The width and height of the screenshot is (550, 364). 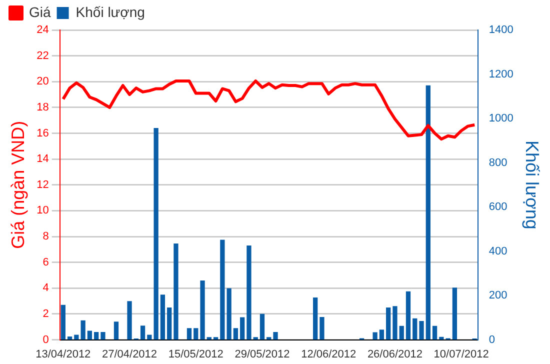 What do you see at coordinates (42, 184) in the screenshot?
I see `y-tick-label: 12` at bounding box center [42, 184].